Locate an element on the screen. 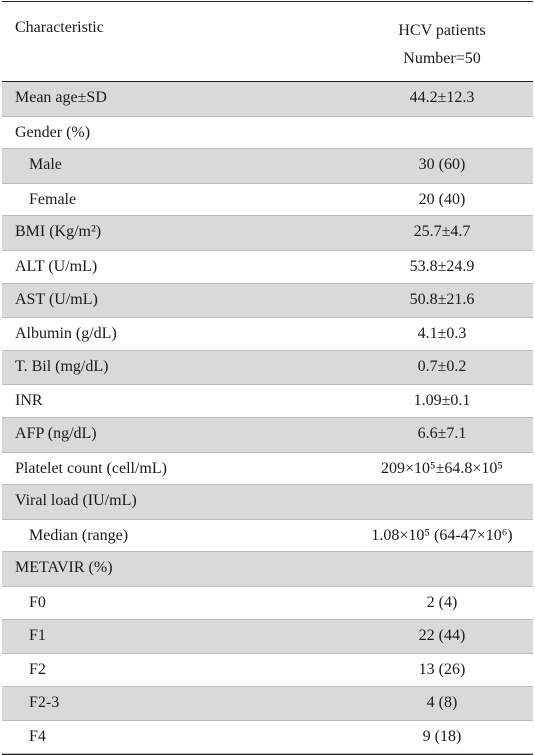  row-label: Platelet count (cell/mL) is located at coordinates (91, 468).